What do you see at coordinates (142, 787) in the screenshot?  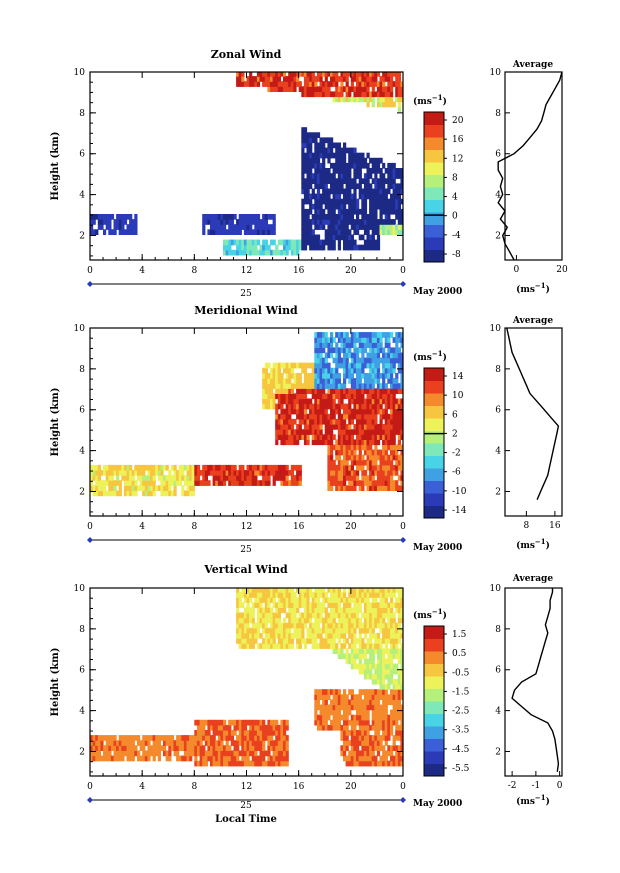 I see `vertical-wind-xtick-label: 4` at bounding box center [142, 787].